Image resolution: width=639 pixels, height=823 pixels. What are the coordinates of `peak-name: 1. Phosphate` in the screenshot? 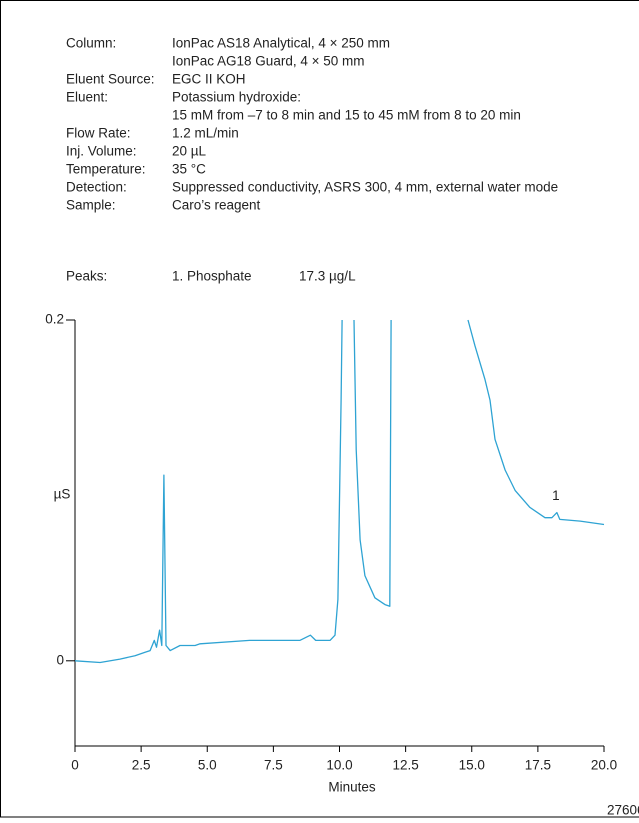 It's located at (212, 276).